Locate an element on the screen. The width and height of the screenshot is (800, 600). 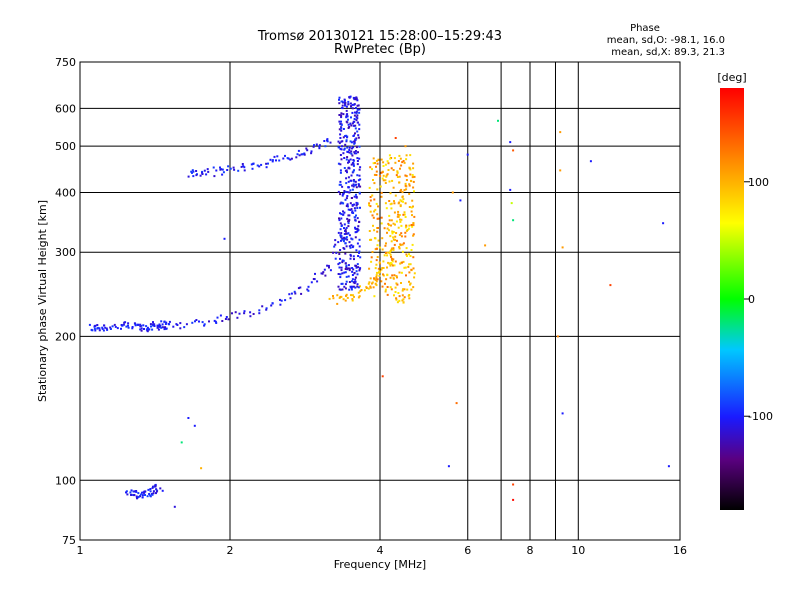
y-tick-label: 600 is located at coordinates (65, 108).